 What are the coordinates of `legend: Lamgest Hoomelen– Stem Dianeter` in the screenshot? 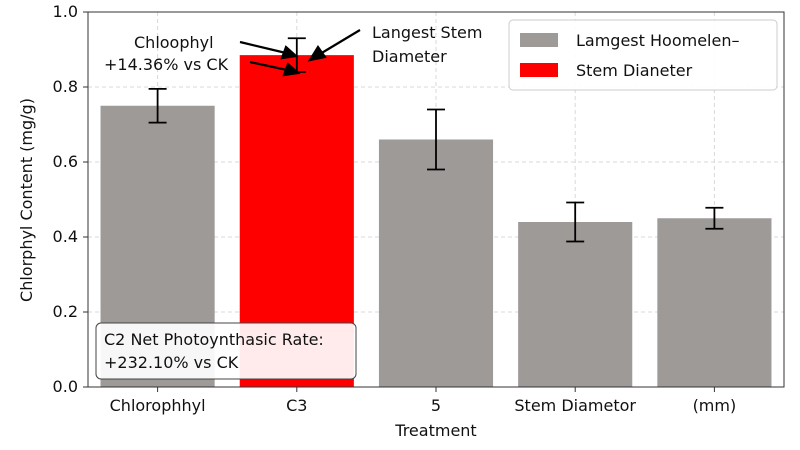 It's located at (643, 55).